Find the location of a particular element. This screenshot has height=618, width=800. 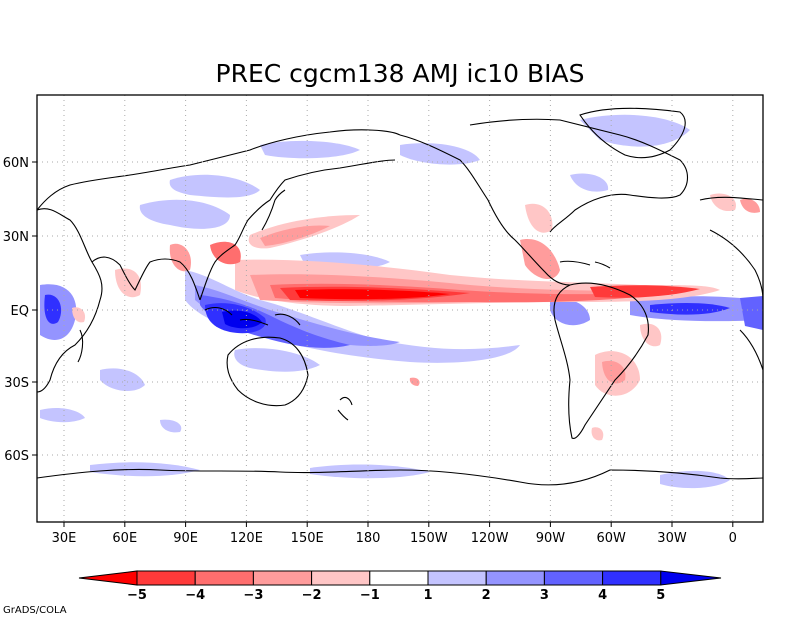

lat-tick-label: 30N is located at coordinates (16, 237).